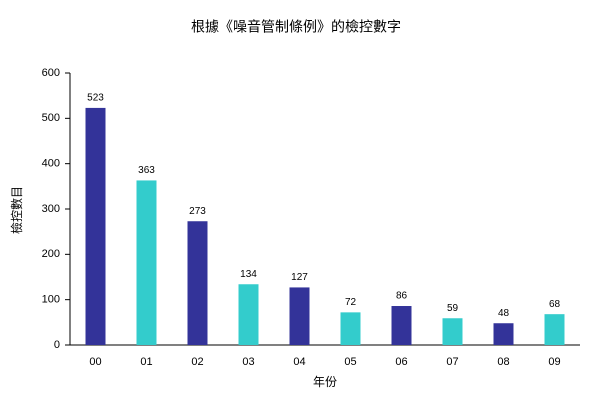 The image size is (602, 418). What do you see at coordinates (95, 98) in the screenshot?
I see `data-label: 523` at bounding box center [95, 98].